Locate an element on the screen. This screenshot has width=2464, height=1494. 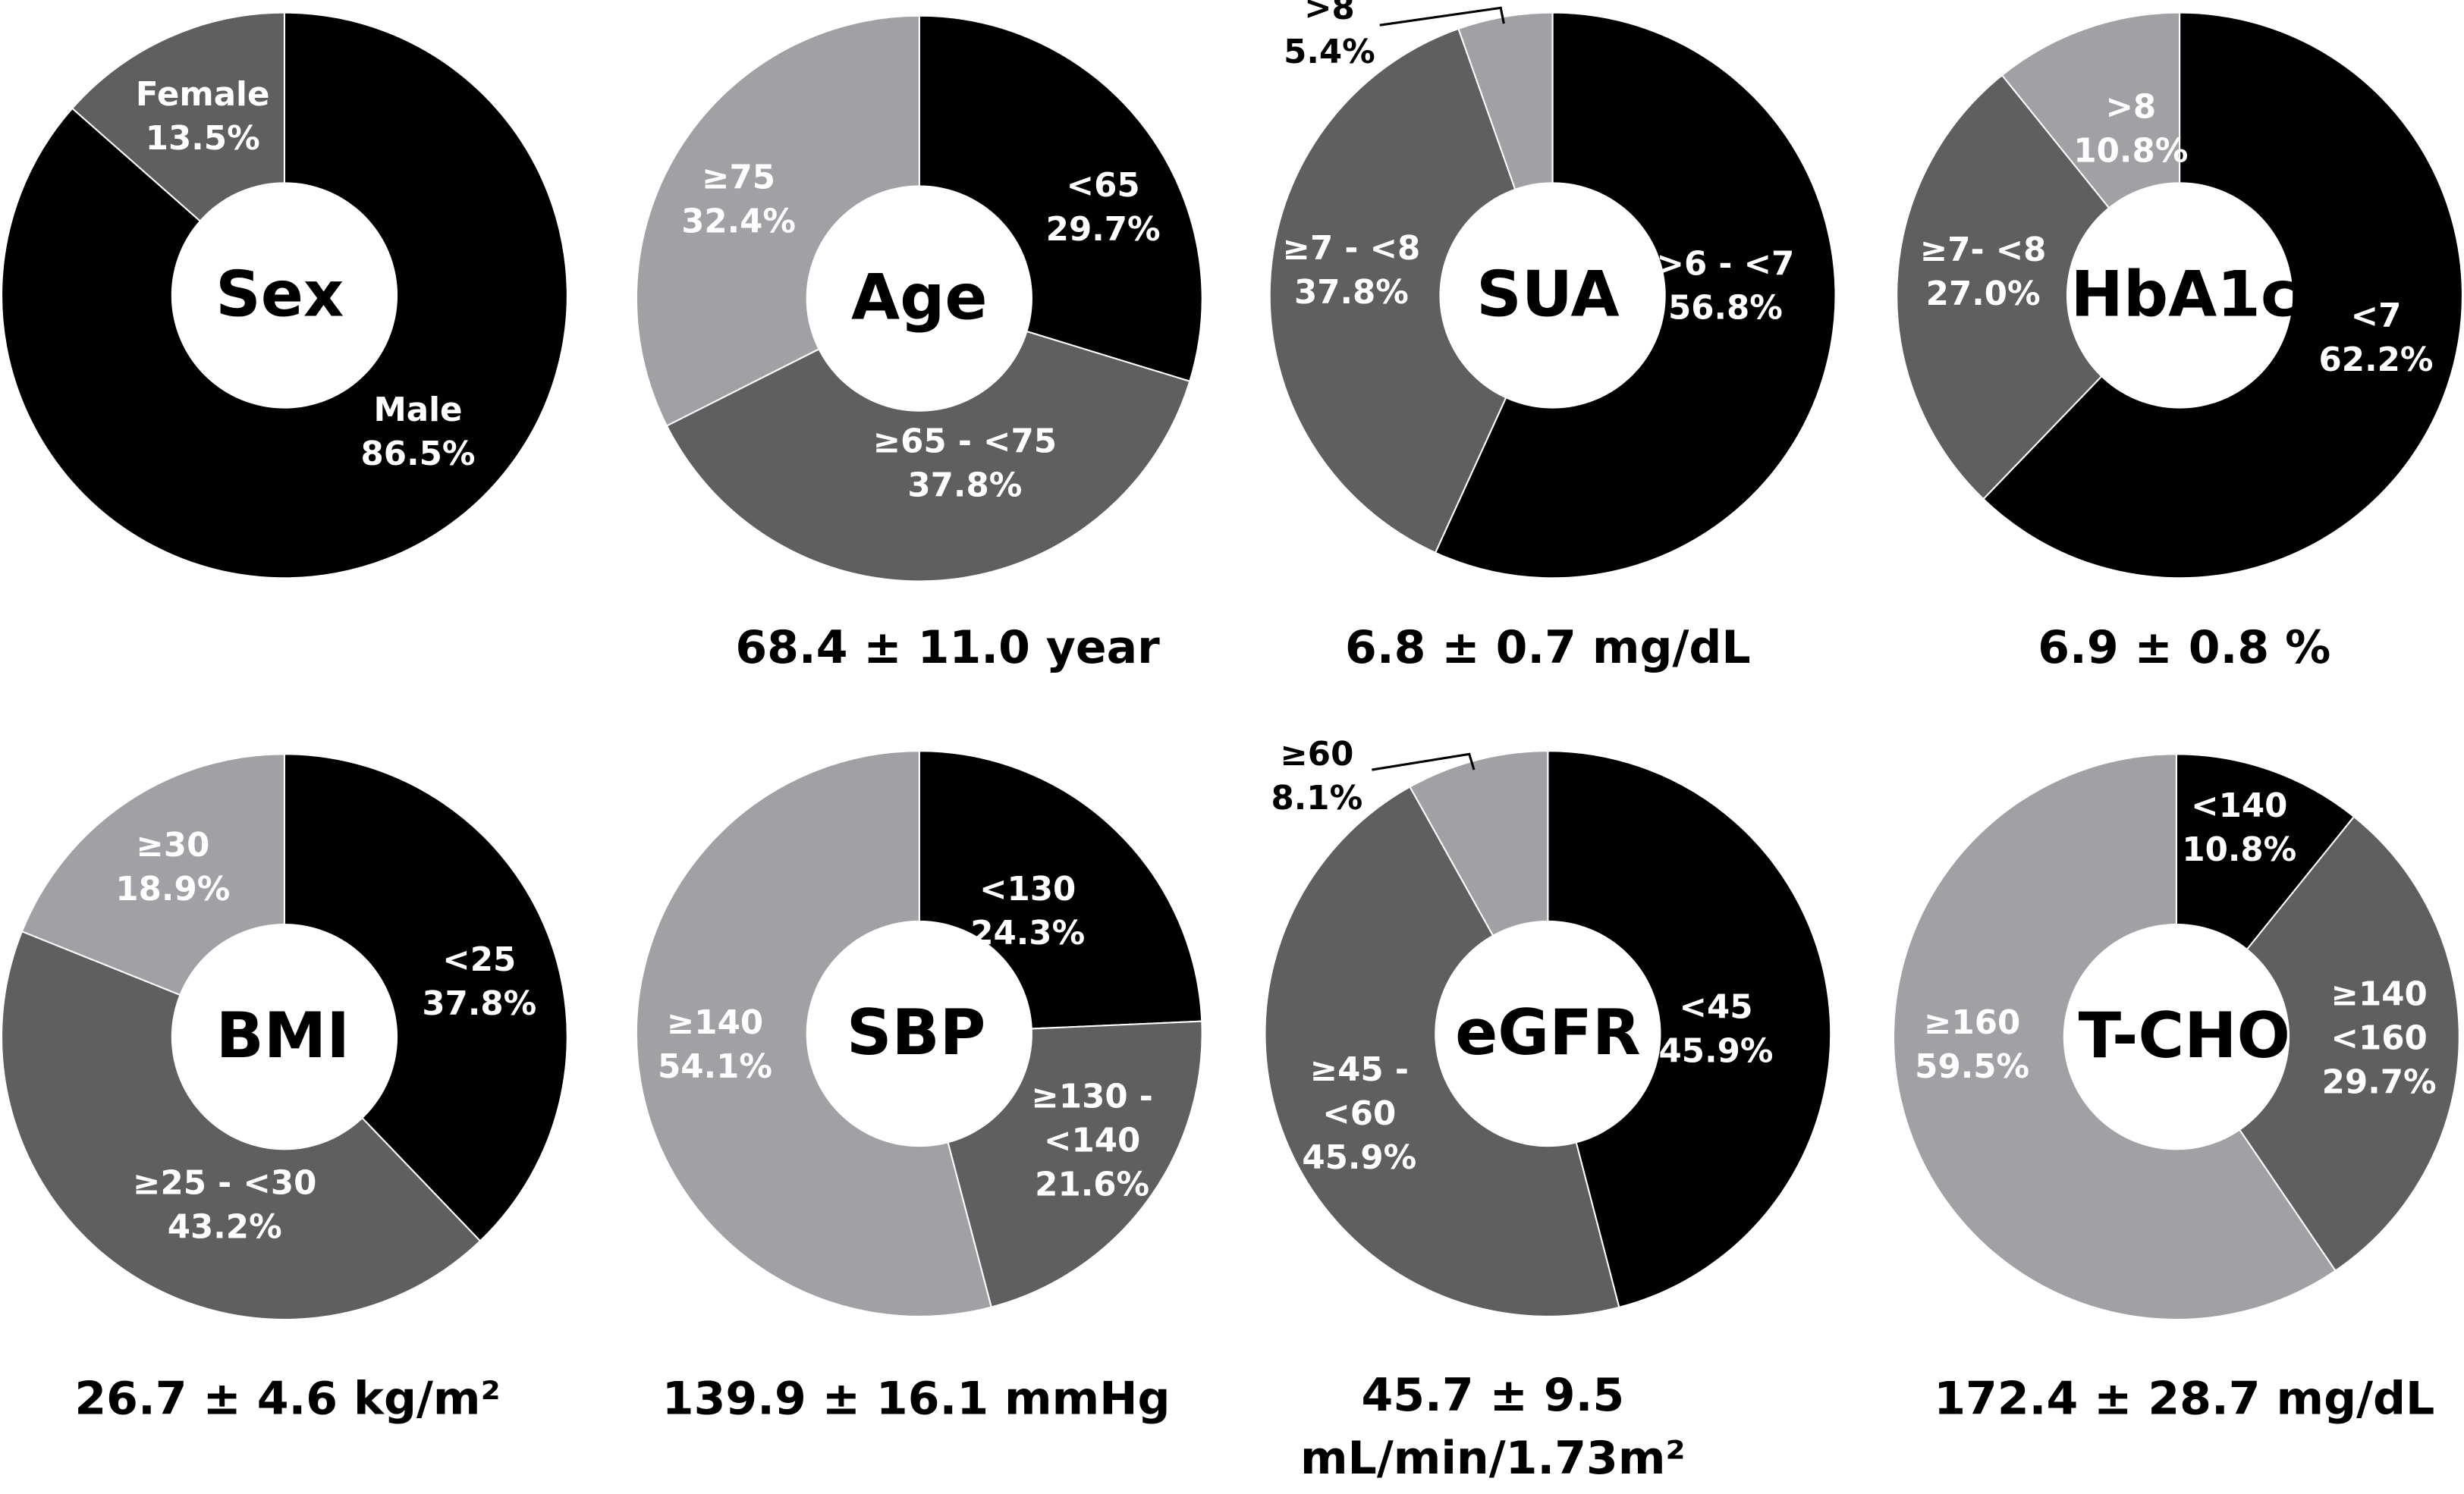
data-label: Female is located at coordinates (203, 95).